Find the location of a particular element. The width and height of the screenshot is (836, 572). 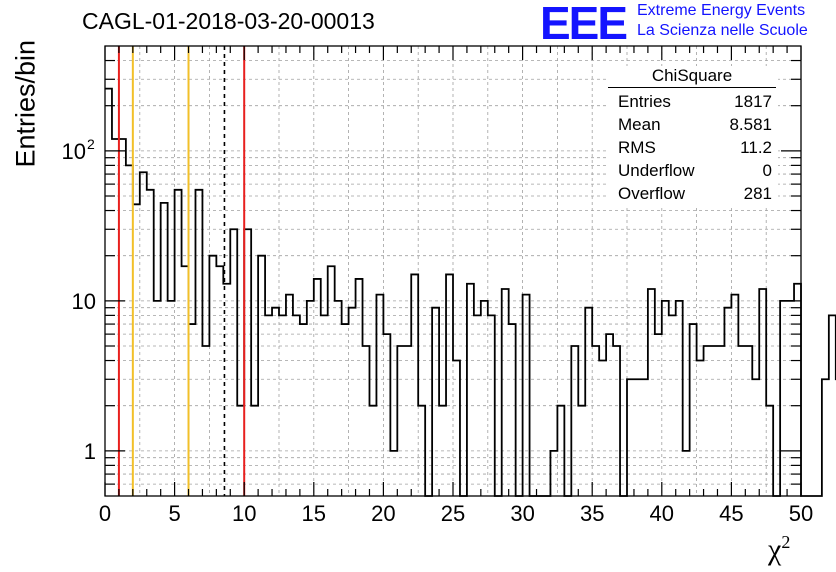

x-tick-label: 35 is located at coordinates (592, 513).